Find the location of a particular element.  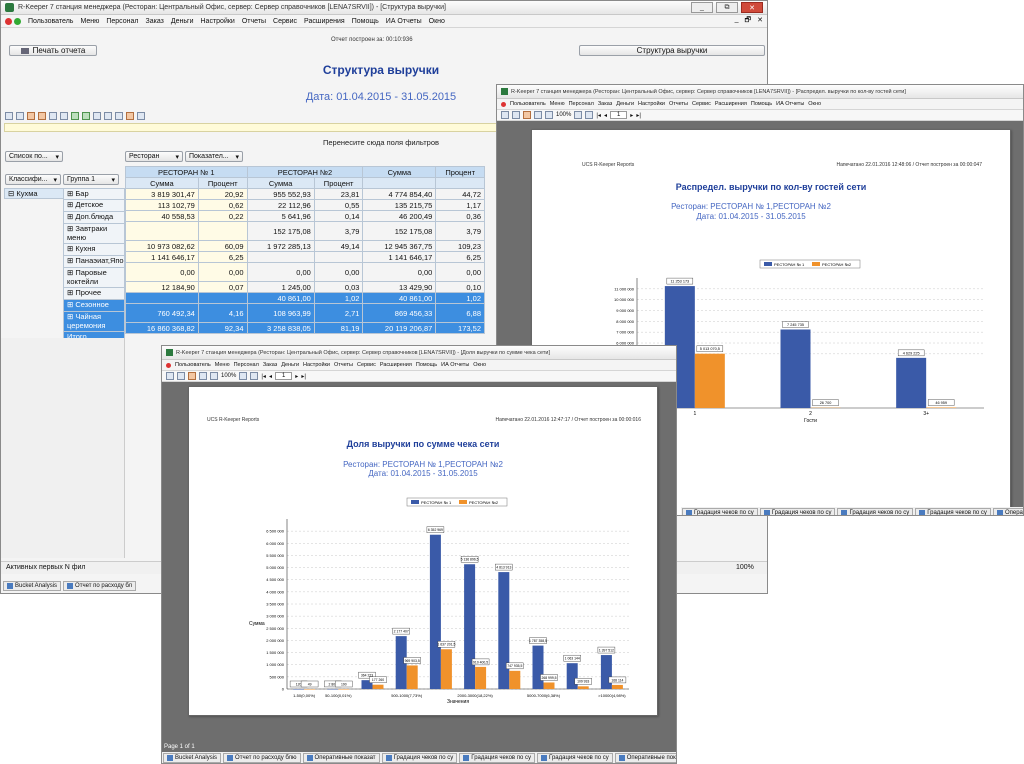

table-row: 1 141 646,17 6,25 1 141 646,17 6,25 is located at coordinates (305, 257).